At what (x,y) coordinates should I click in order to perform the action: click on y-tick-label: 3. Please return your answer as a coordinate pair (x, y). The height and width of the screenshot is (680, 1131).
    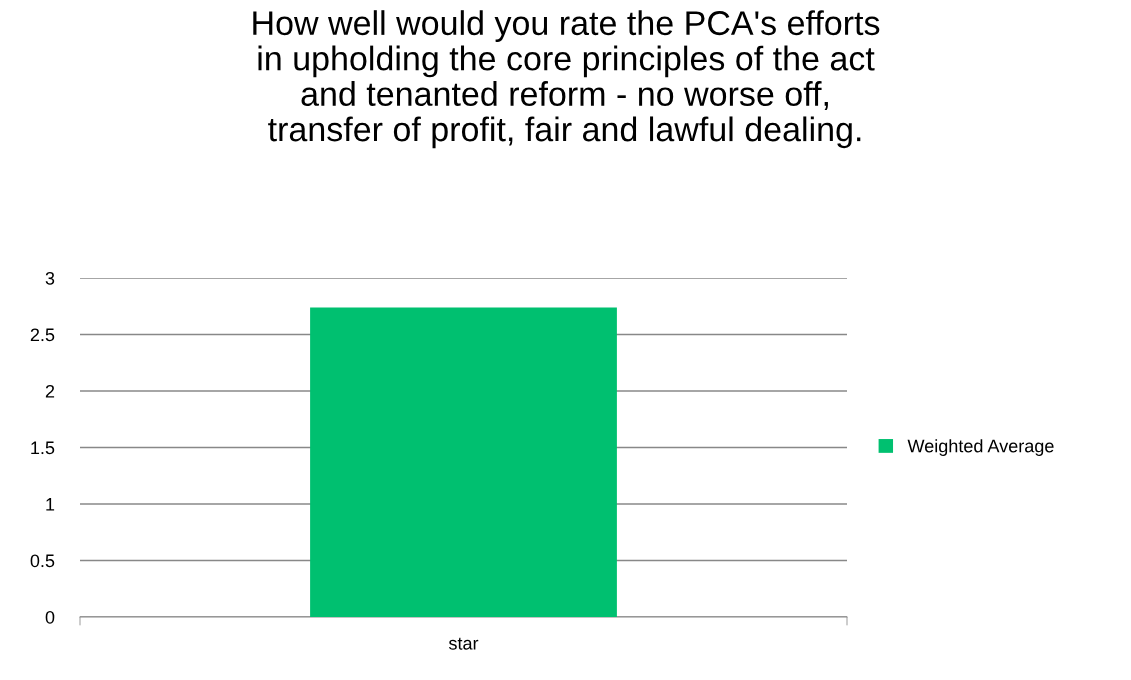
    Looking at the image, I should click on (50, 278).